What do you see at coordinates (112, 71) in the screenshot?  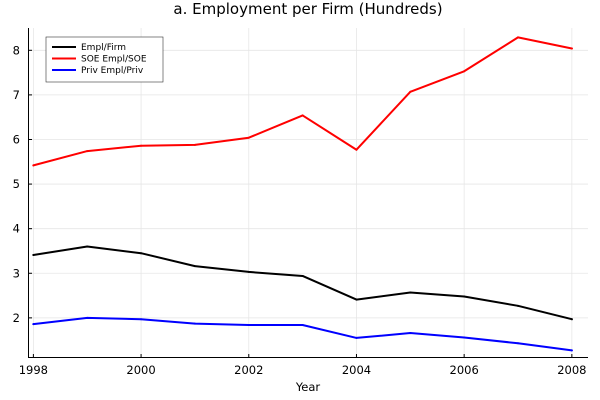 I see `legend-label: Priv Empl/Priv` at bounding box center [112, 71].